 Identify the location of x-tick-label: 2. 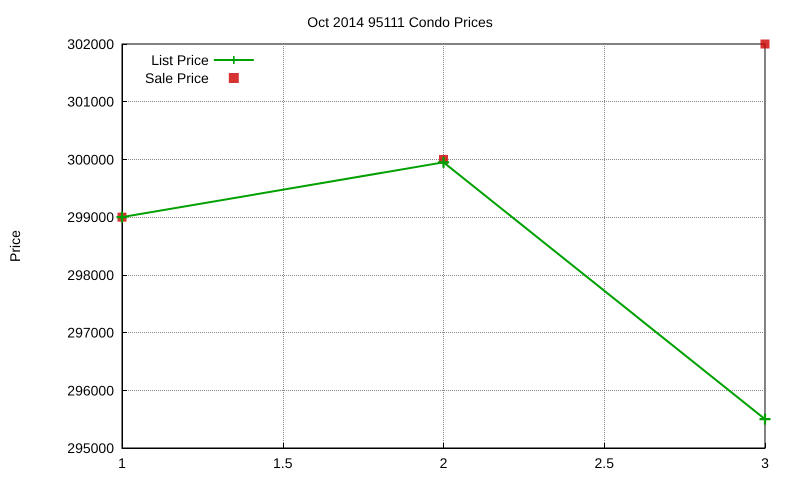
(444, 463).